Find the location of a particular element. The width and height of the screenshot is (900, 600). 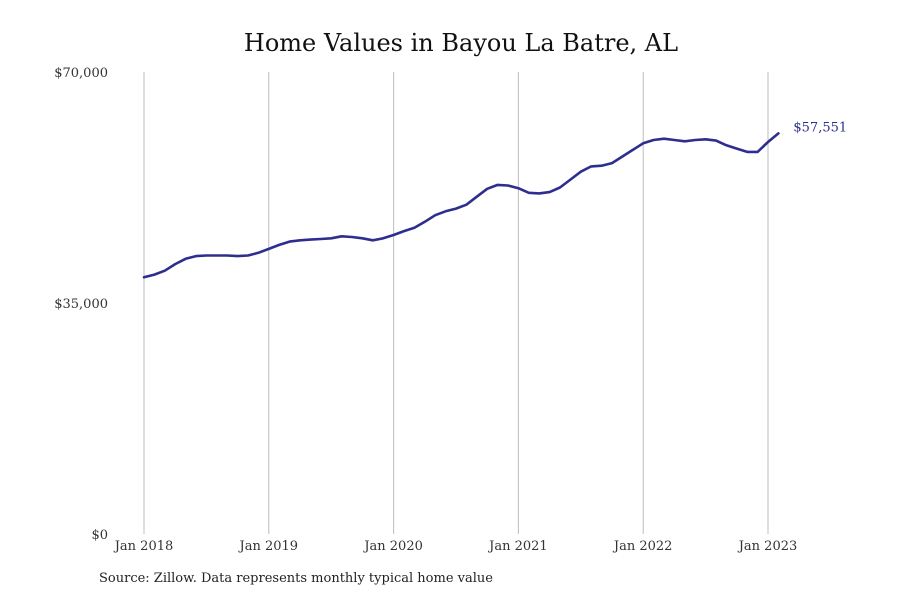

x-tick-label: Jan 2021 is located at coordinates (517, 546).